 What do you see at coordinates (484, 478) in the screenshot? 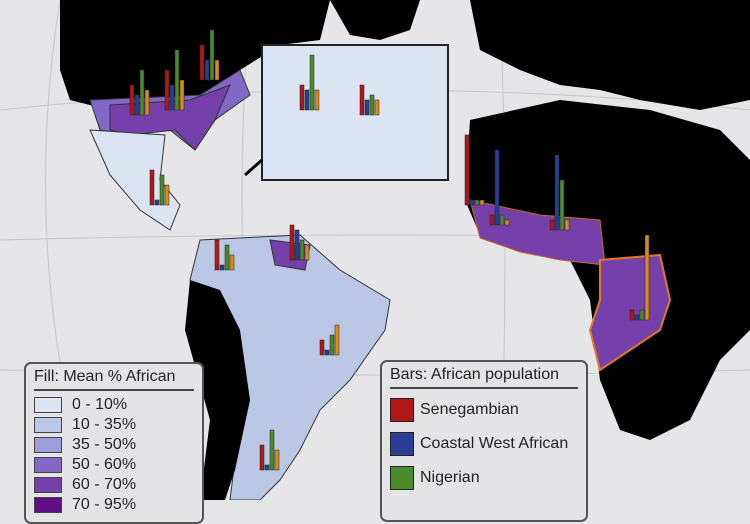
I see `bar-legend-item: Nigerian` at bounding box center [484, 478].